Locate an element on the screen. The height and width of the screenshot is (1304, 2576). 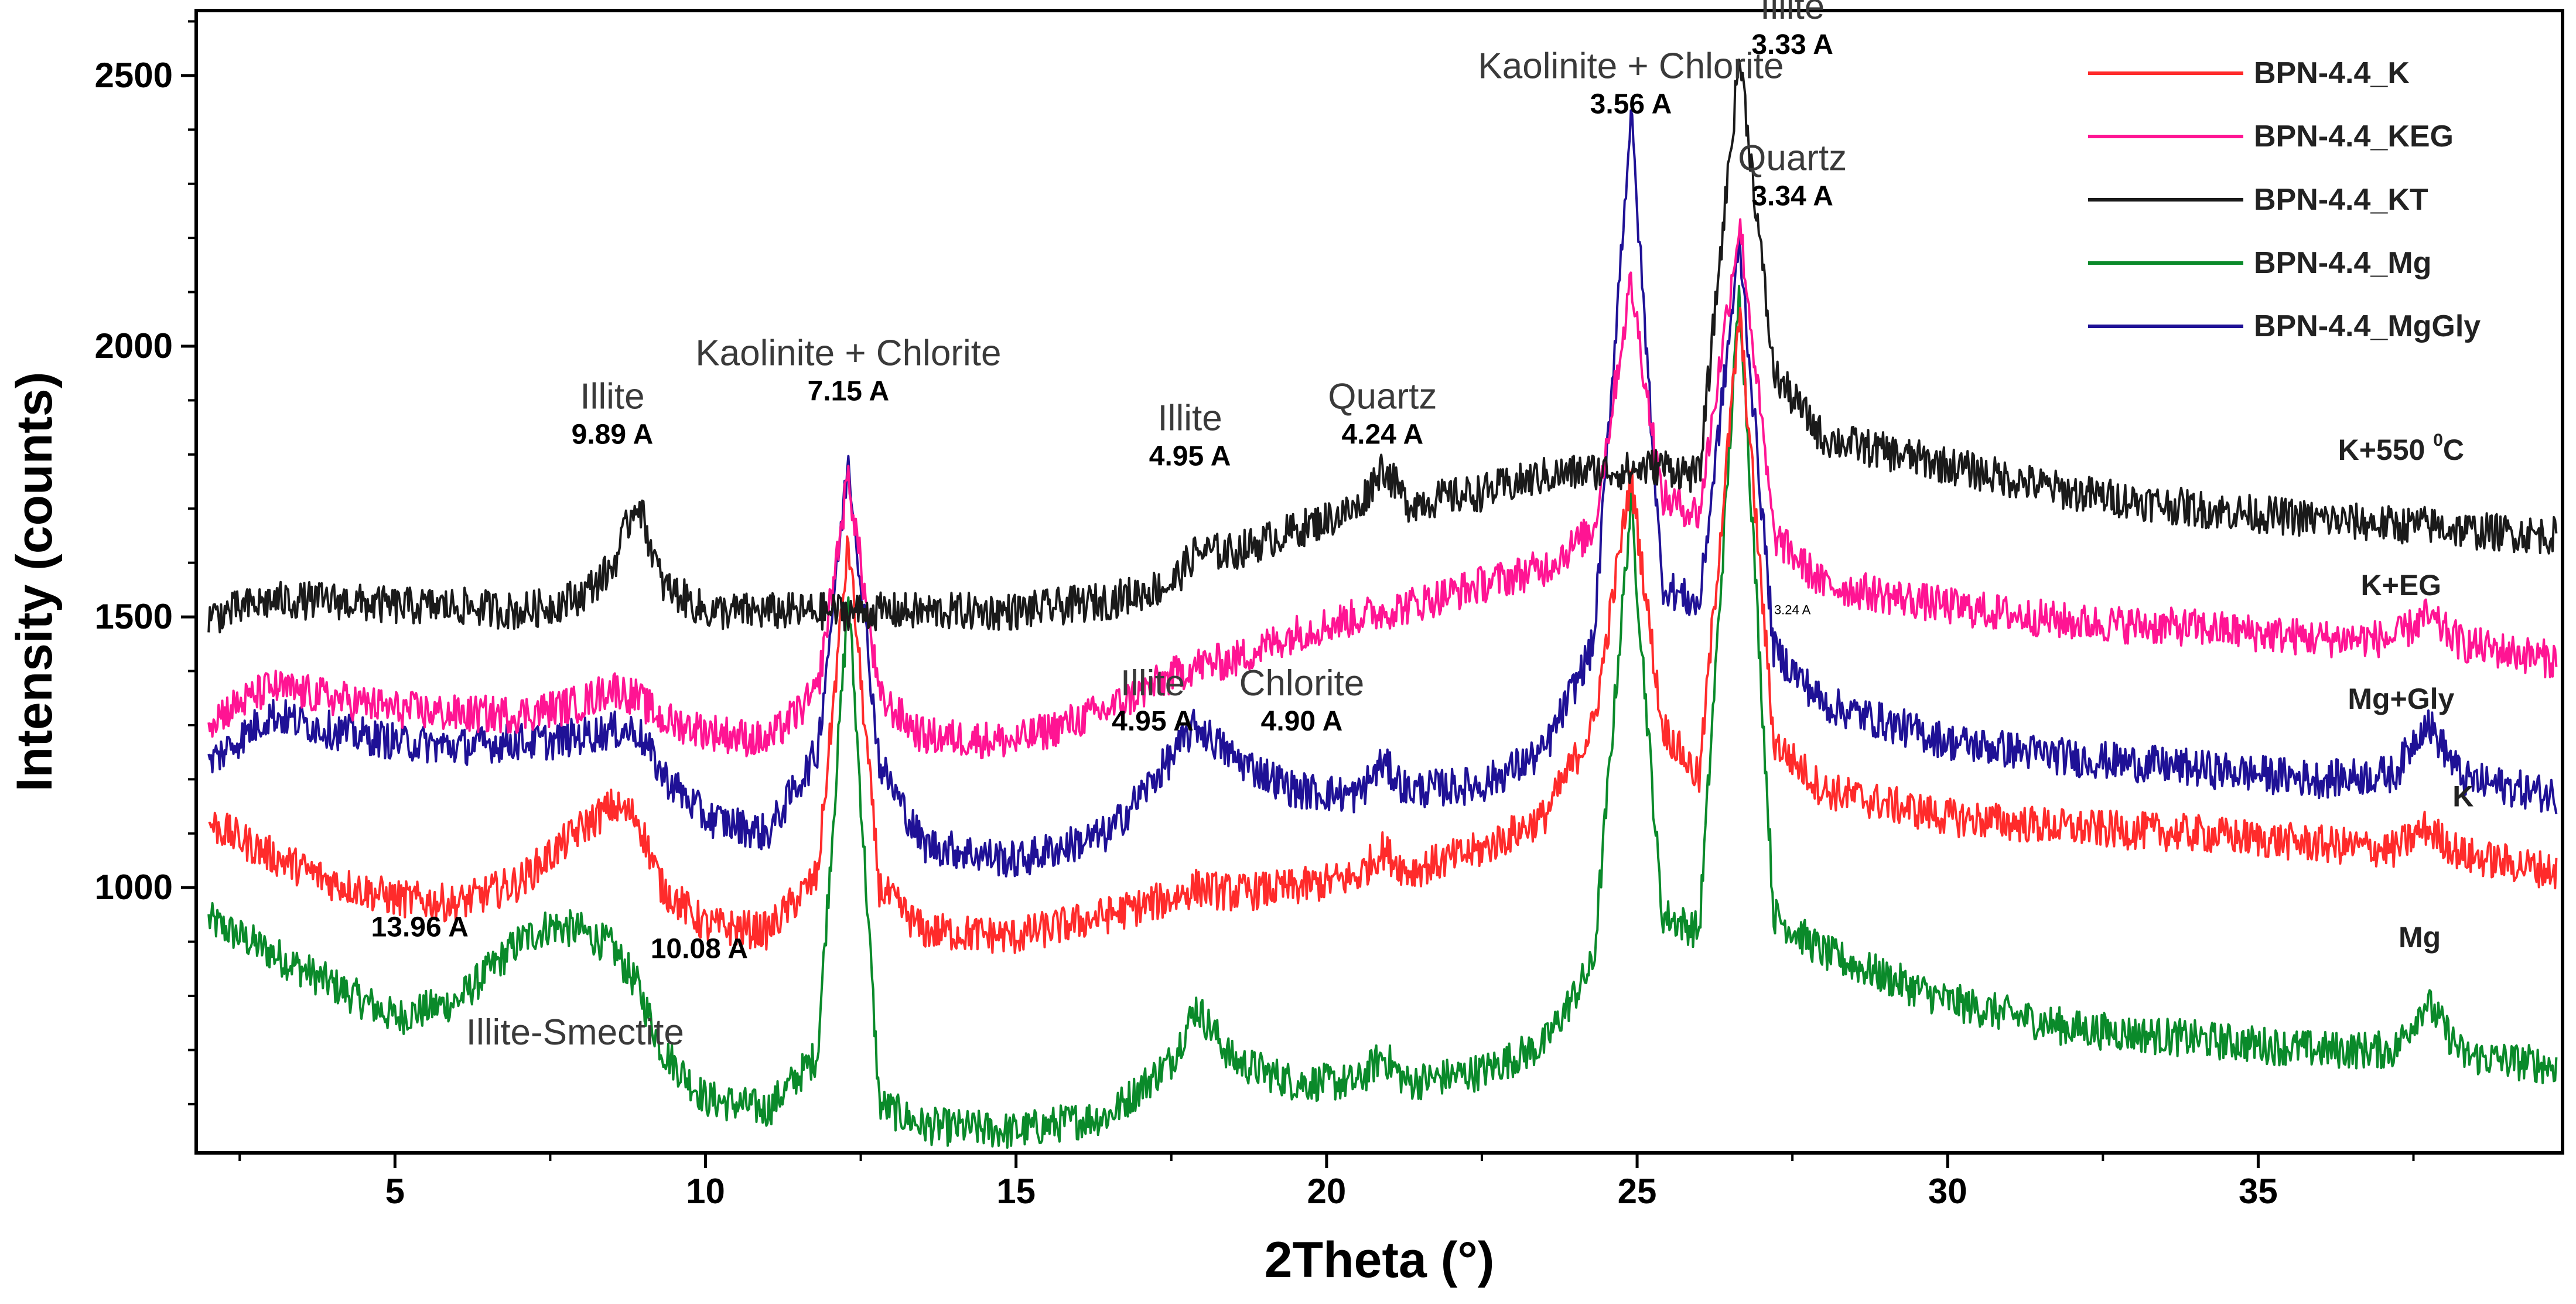
trace-label: Mg+Gly is located at coordinates (2401, 698).